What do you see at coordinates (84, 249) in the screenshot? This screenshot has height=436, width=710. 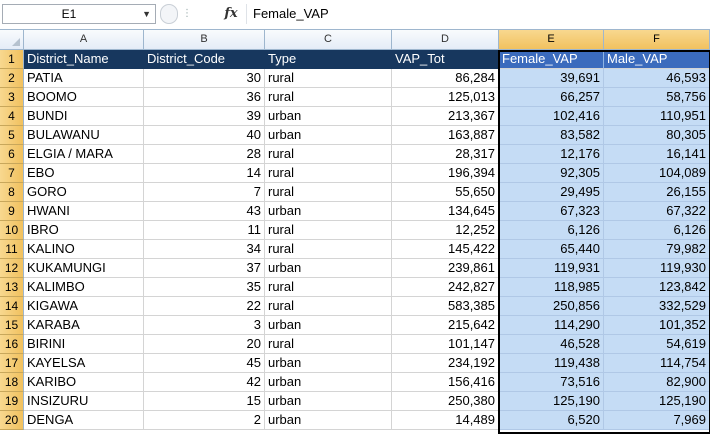 I see `table-cell: KALINO` at bounding box center [84, 249].